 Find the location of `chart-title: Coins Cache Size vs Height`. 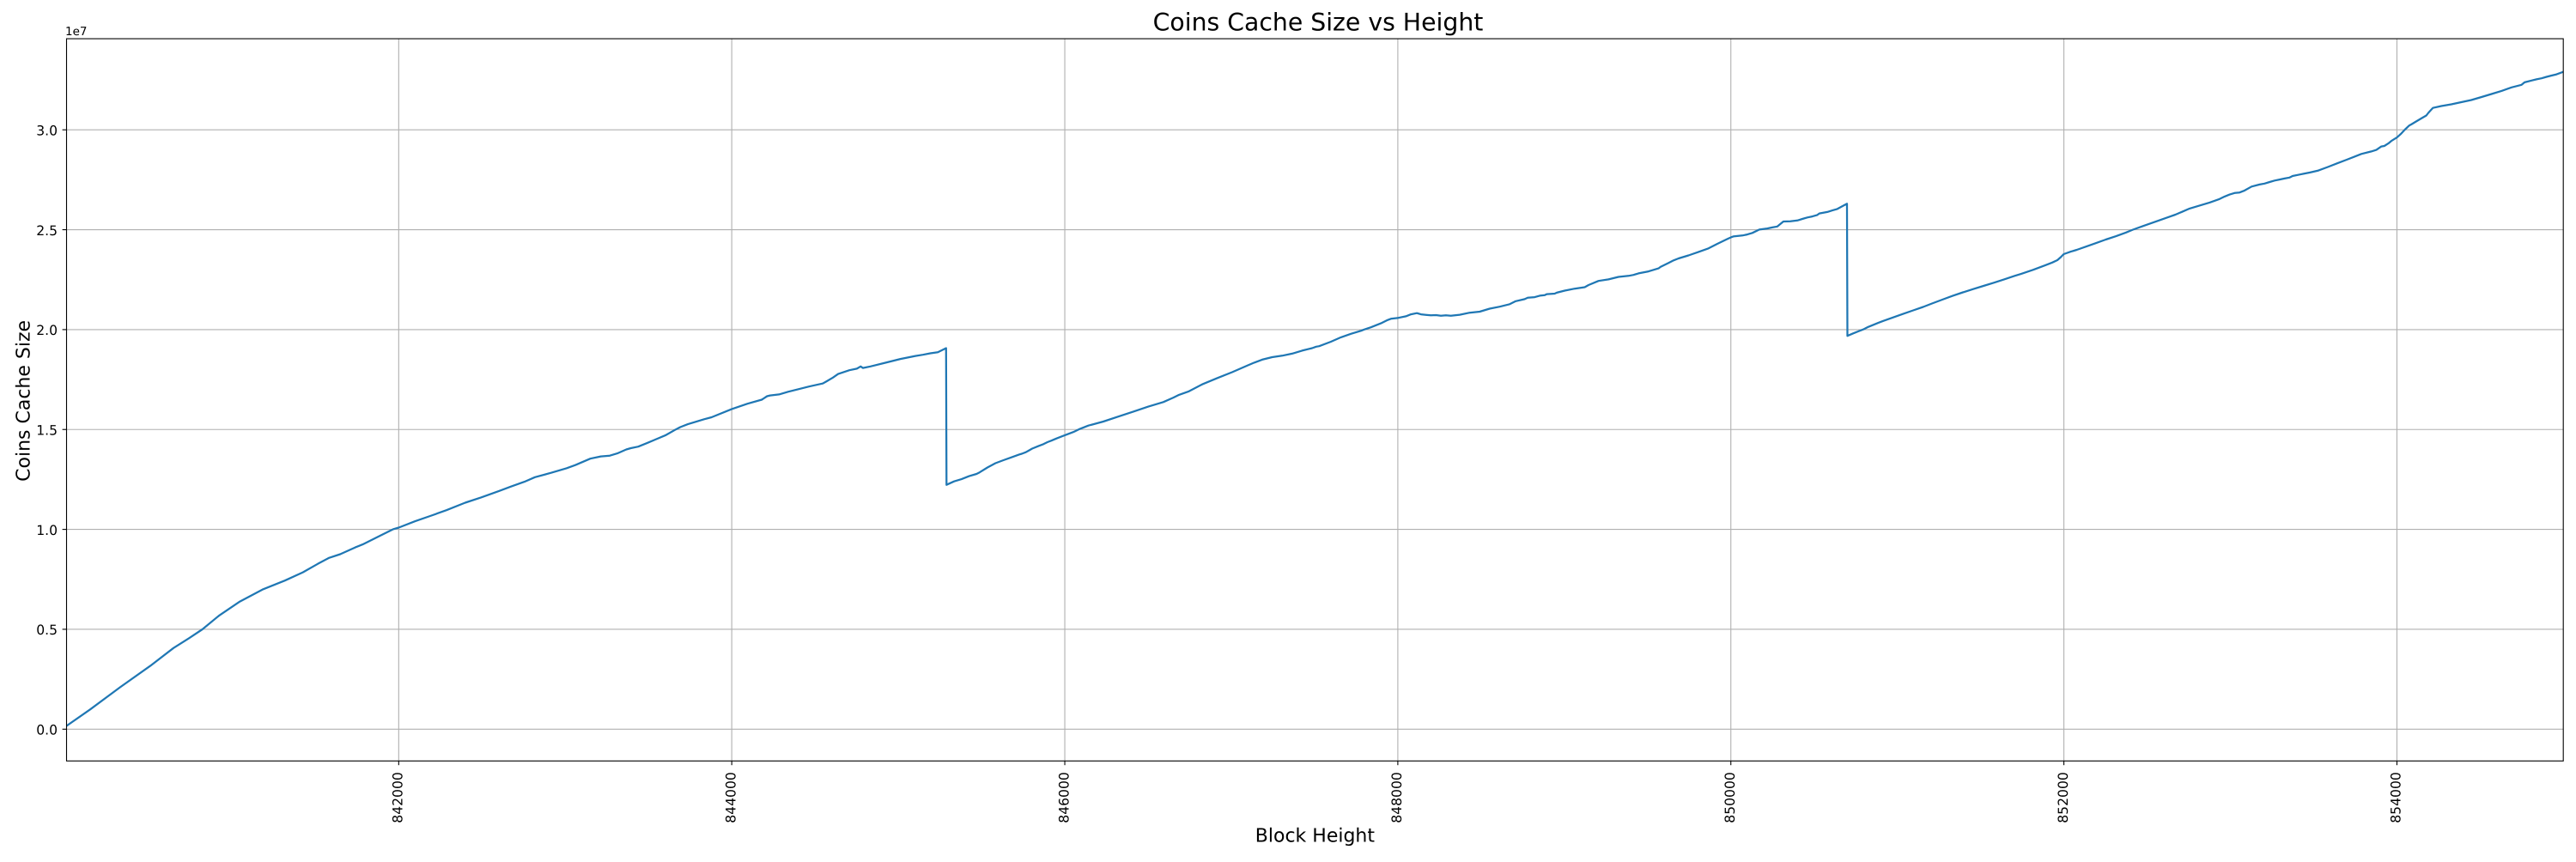

chart-title: Coins Cache Size vs Height is located at coordinates (1319, 22).